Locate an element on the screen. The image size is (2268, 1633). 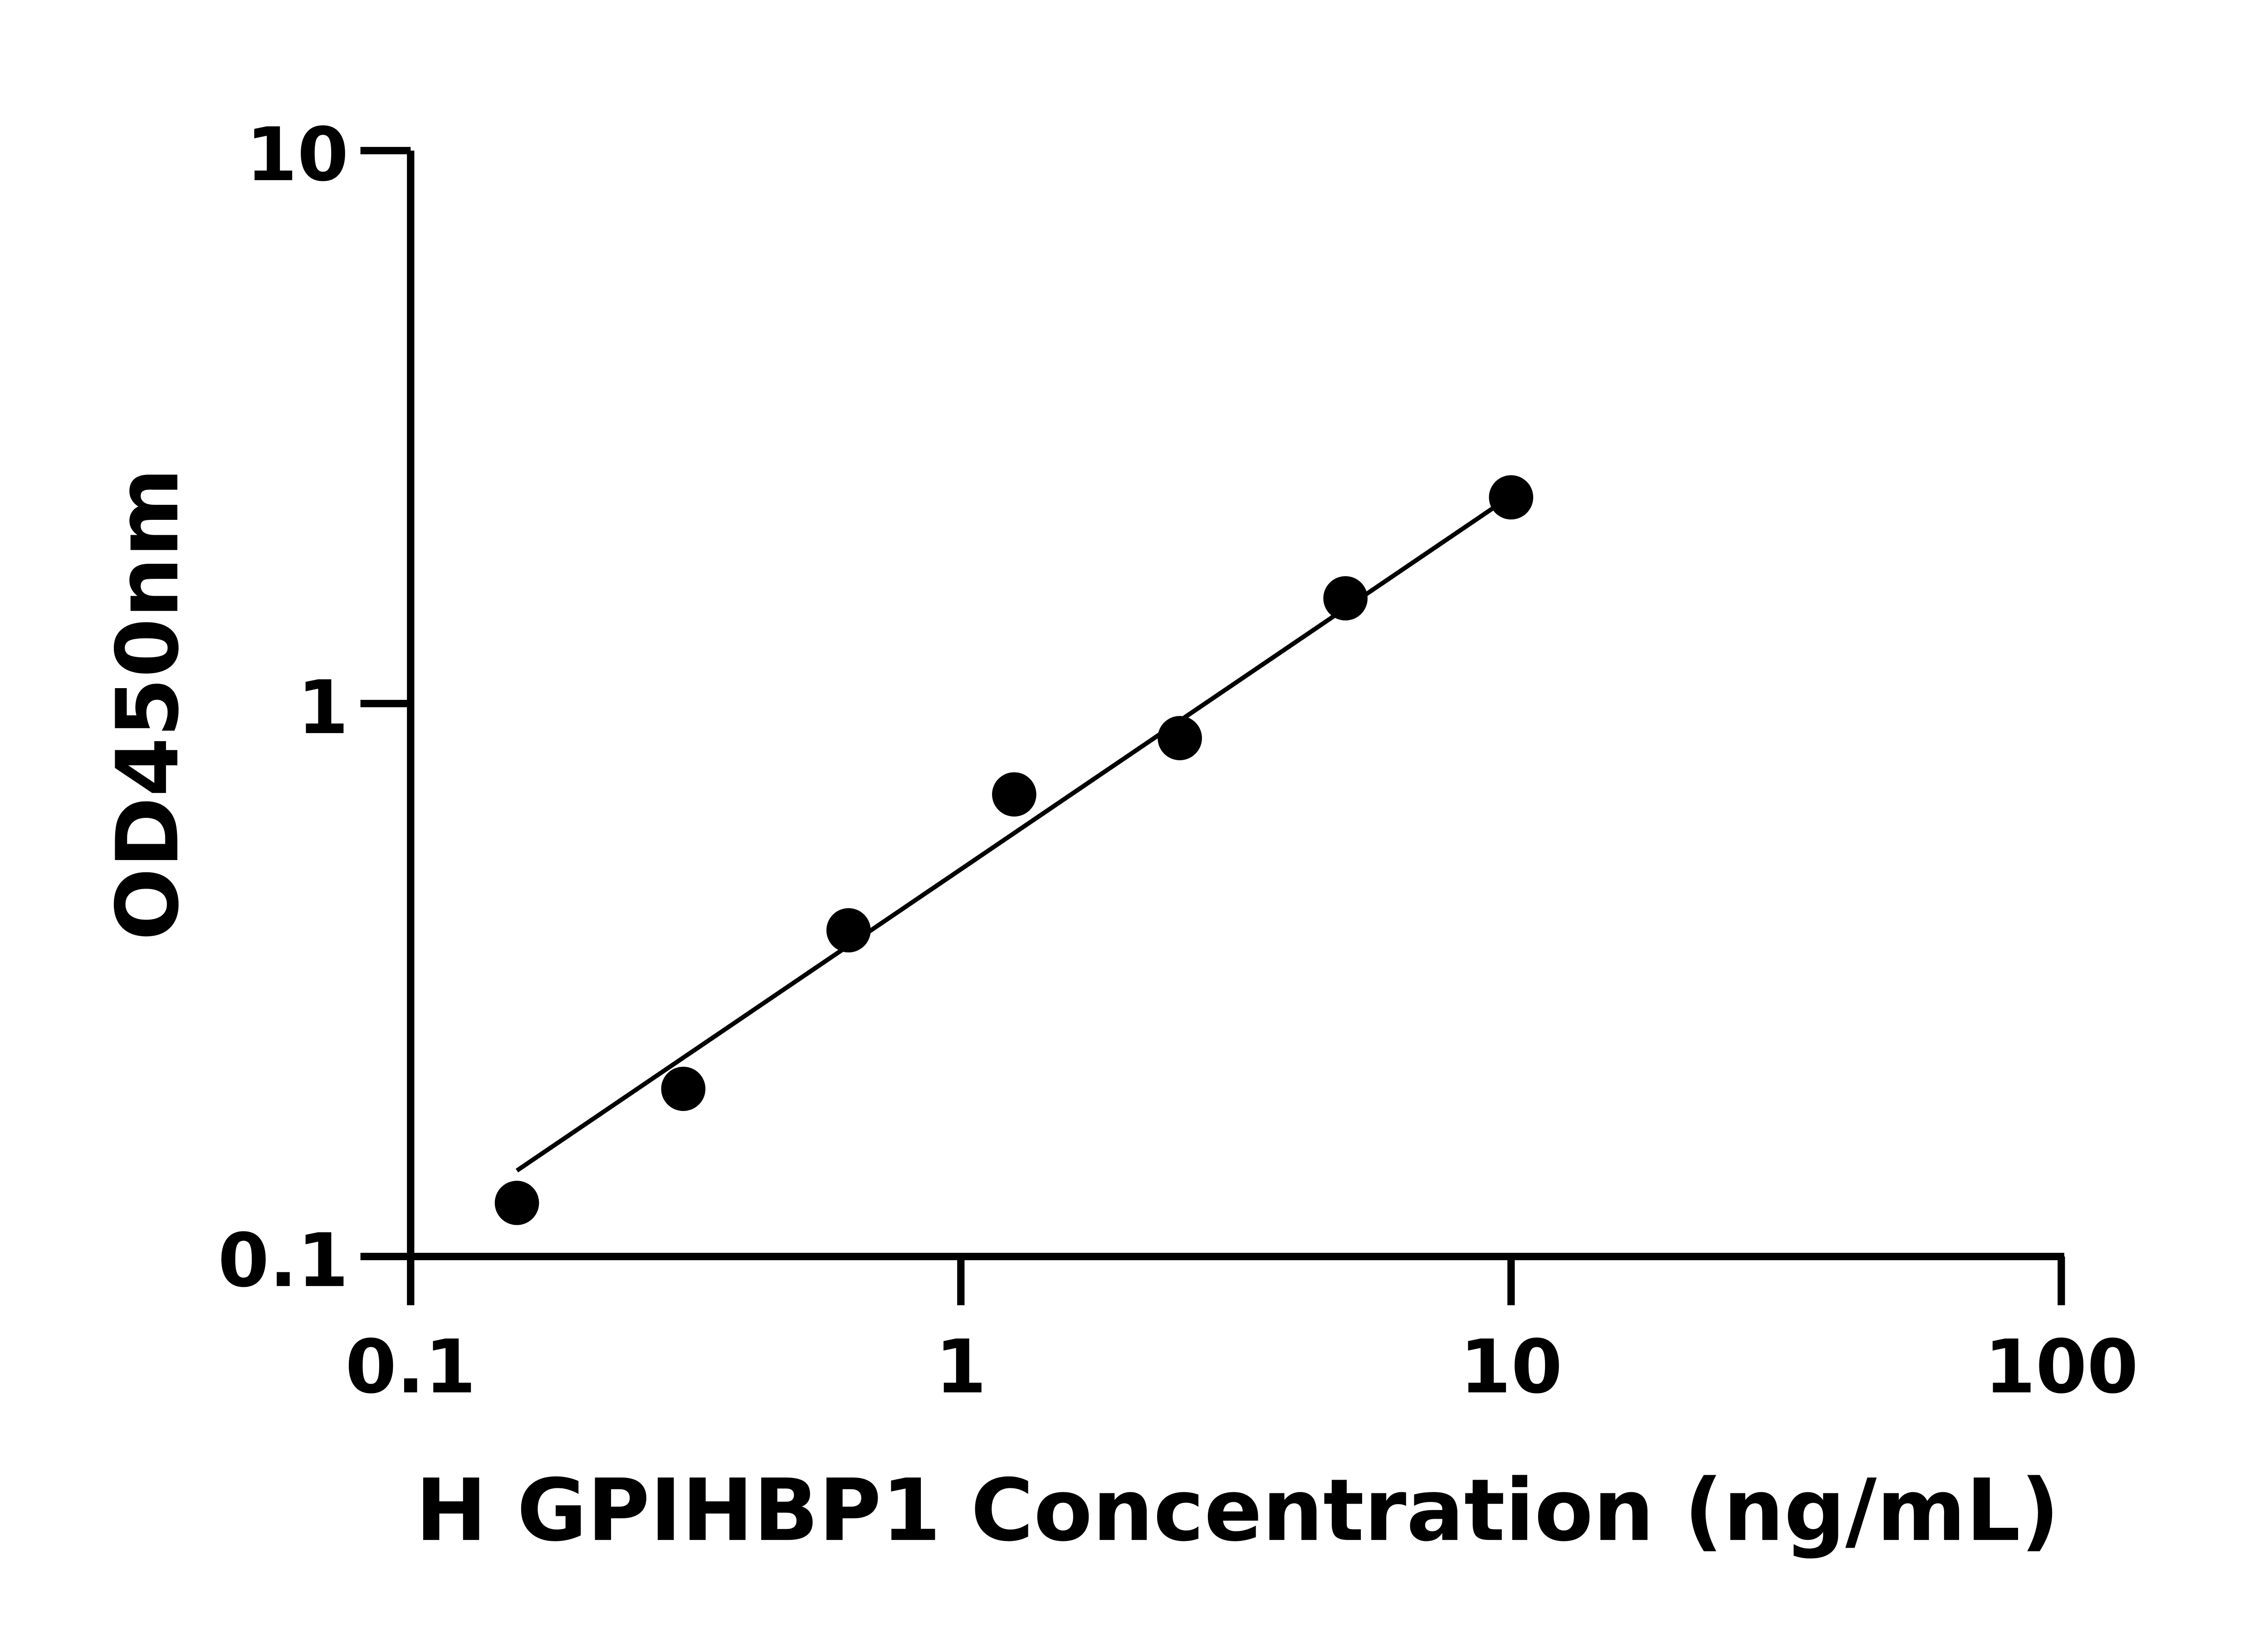
x-ticks: 0.1 1 10 100 is located at coordinates (1242, 1333).